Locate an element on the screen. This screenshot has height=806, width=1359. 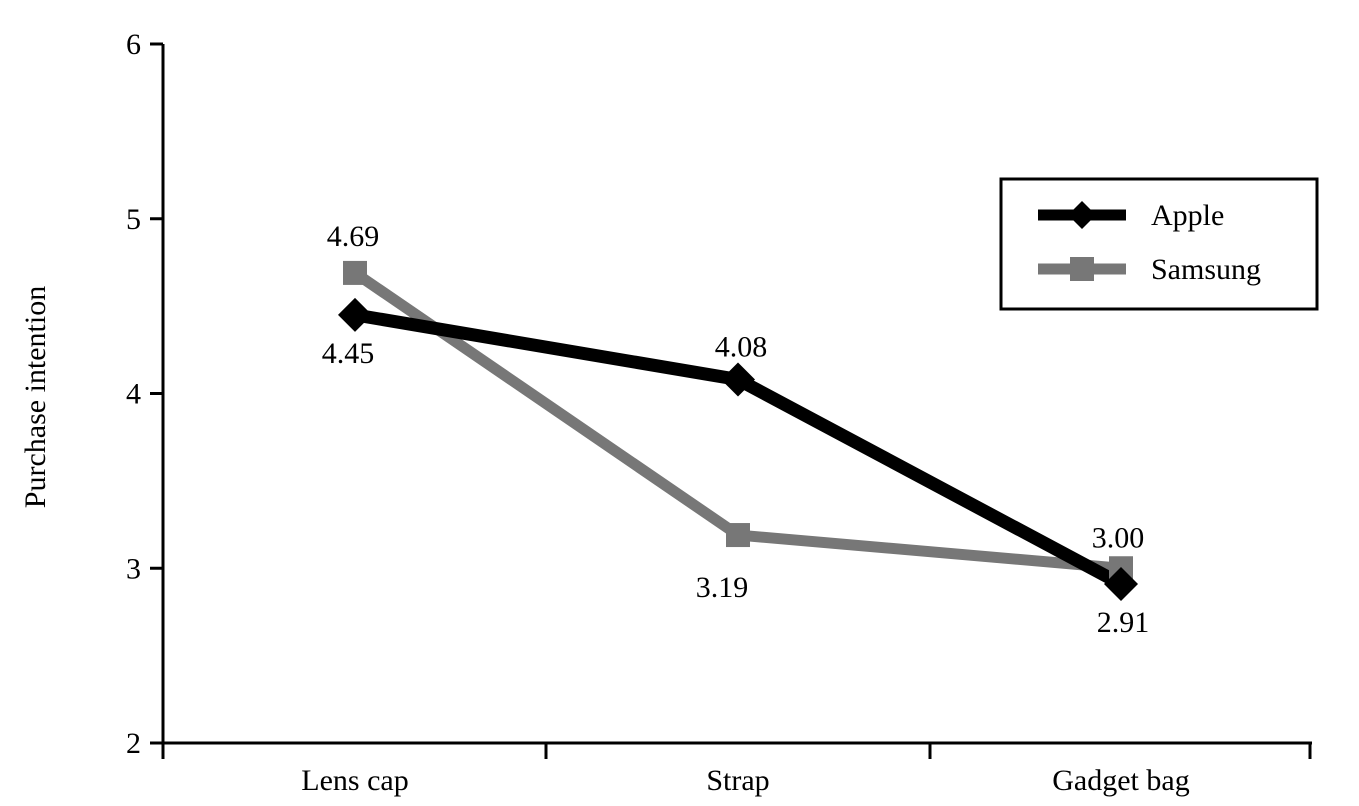
legend-marker-samsung is located at coordinates (1082, 269).